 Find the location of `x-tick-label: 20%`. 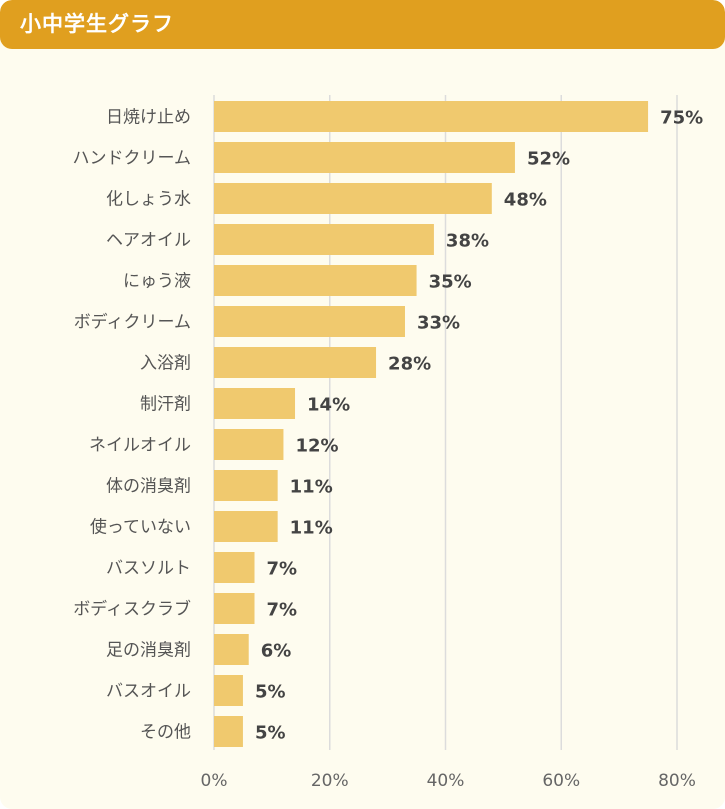

x-tick-label: 20% is located at coordinates (330, 781).